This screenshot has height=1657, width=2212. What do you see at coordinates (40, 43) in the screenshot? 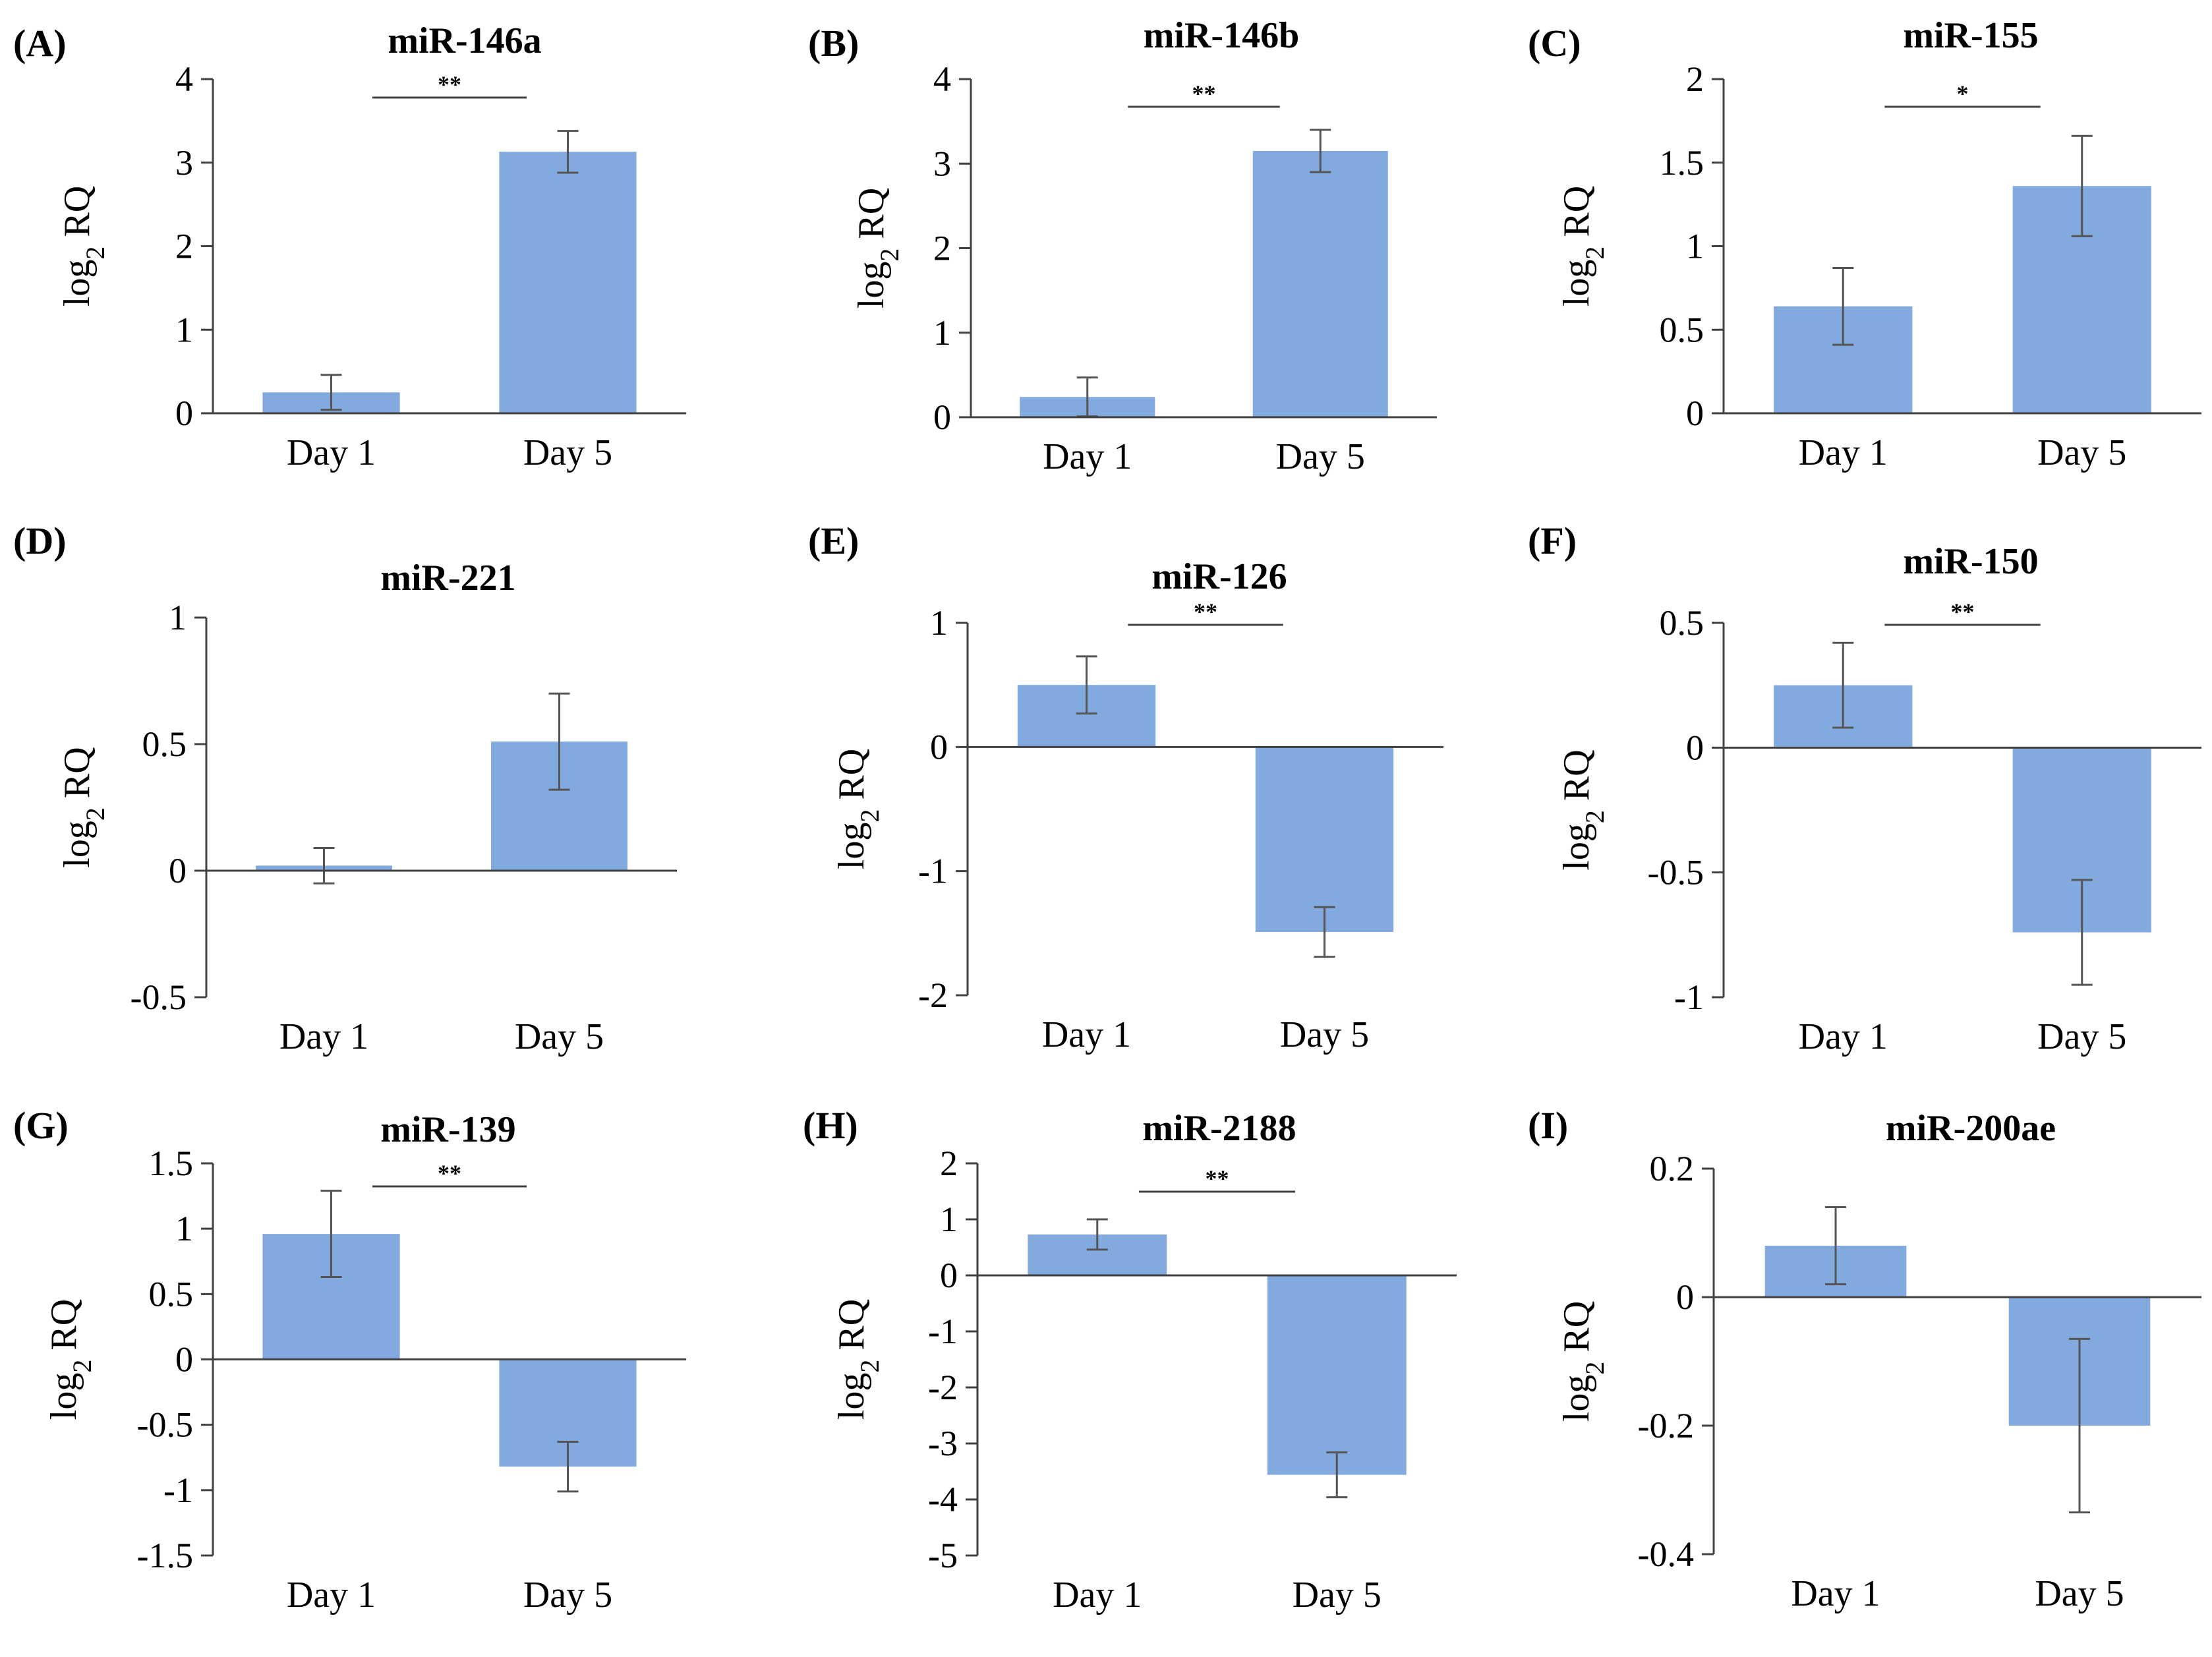
I see `panel-letter: (A)` at bounding box center [40, 43].